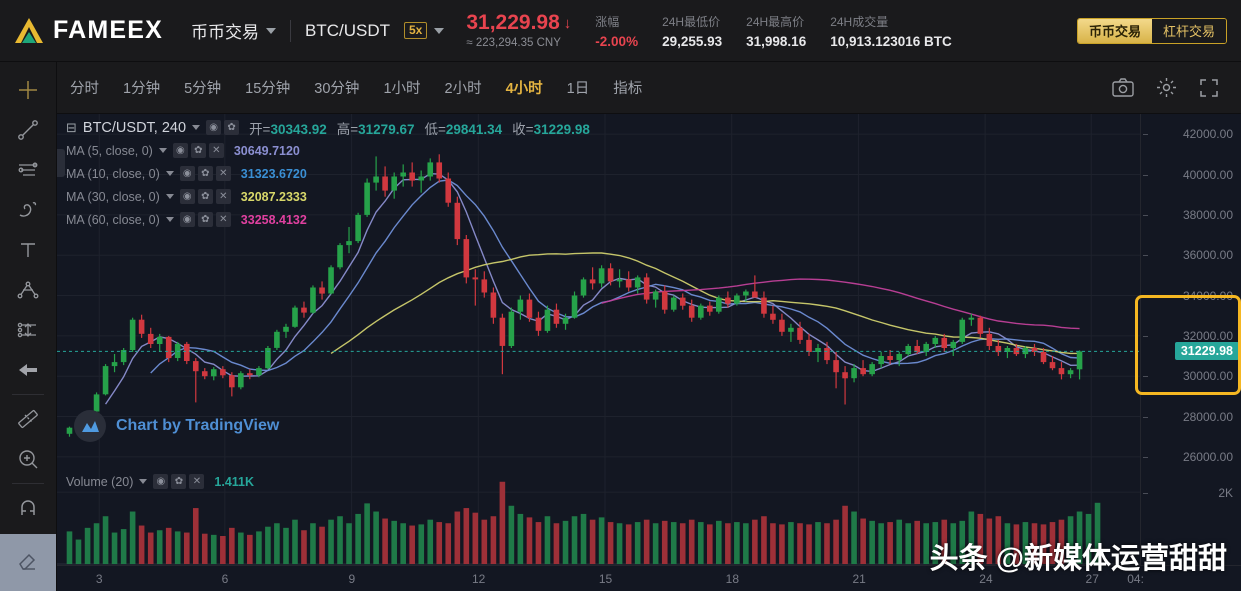 Image resolution: width=1241 pixels, height=591 pixels. Describe the element at coordinates (776, 41) in the screenshot. I see `stat-high-value: 31,998.16` at that location.